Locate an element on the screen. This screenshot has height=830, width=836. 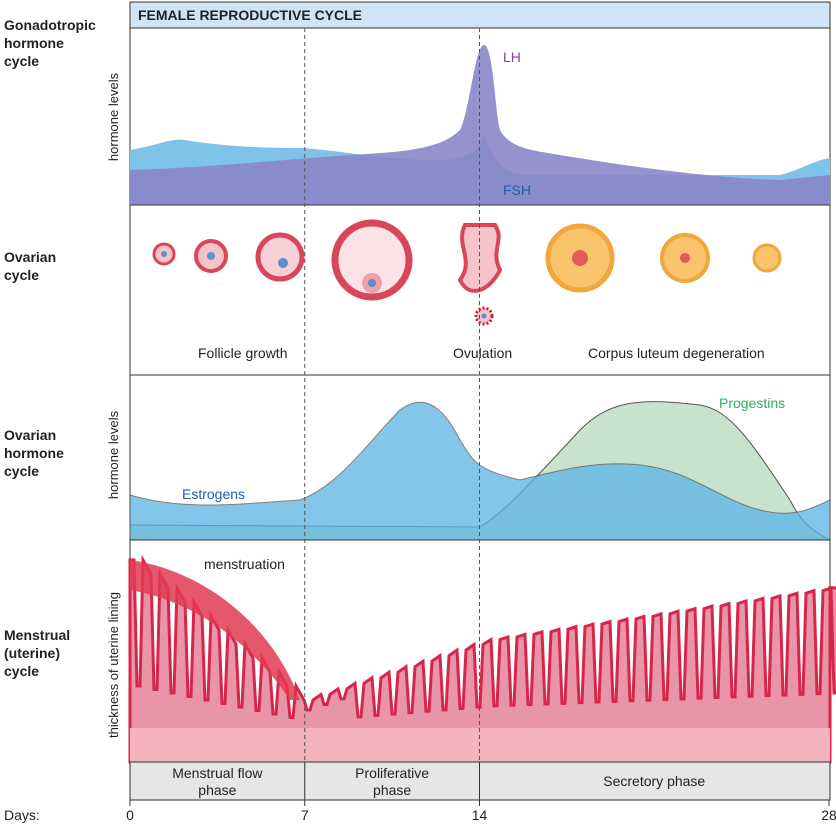
corpus-luteum-label: Corpus luteum degeneration is located at coordinates (676, 353).